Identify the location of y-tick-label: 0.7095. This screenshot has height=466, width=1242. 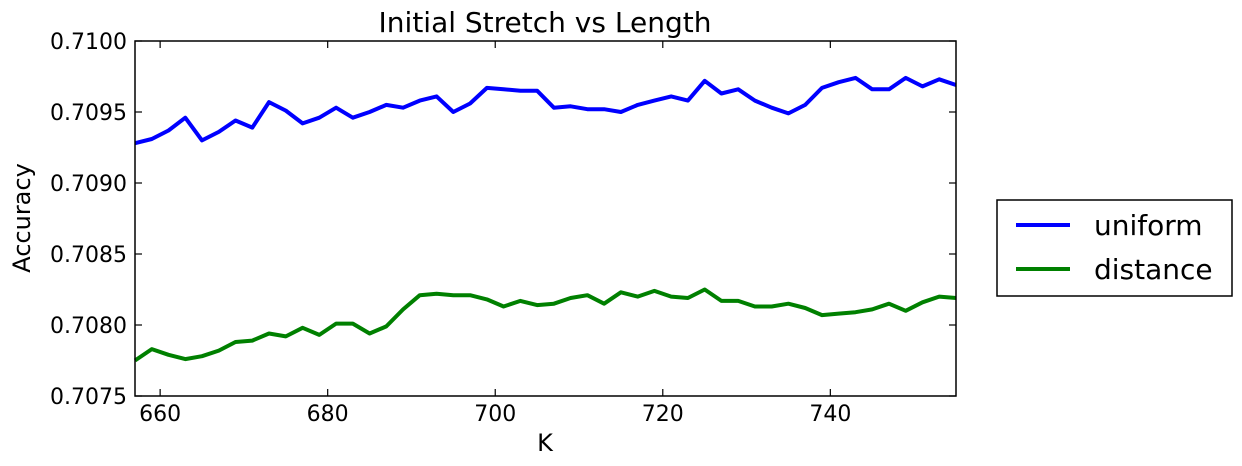
(88, 113).